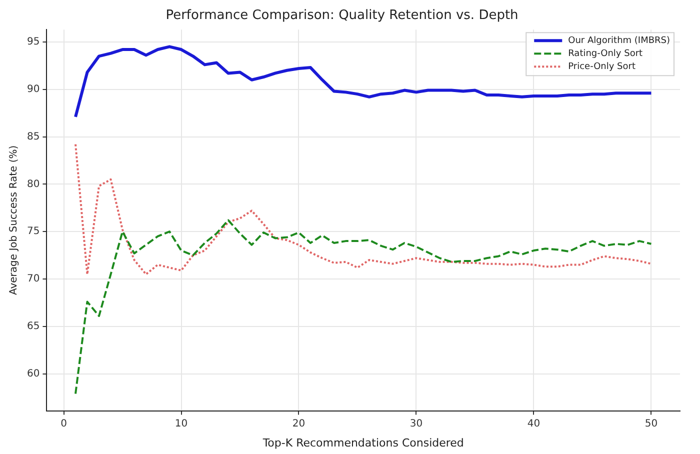  I want to click on y-tick-label: 90, so click(33, 89).